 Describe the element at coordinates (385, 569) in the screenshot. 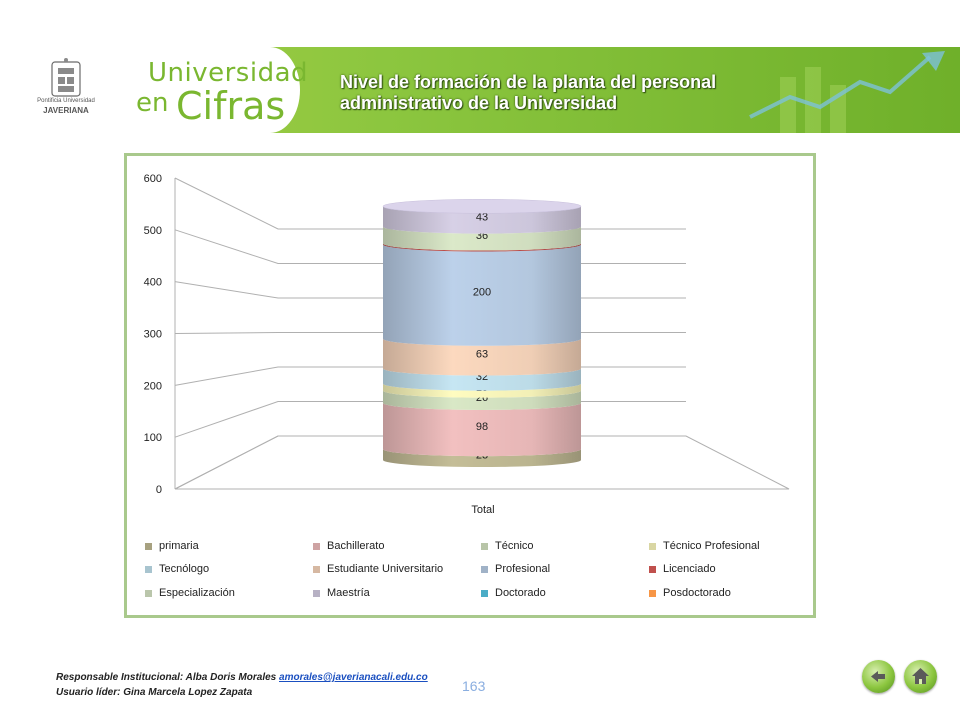

I see `legend-label: Estudiante Universitario` at that location.